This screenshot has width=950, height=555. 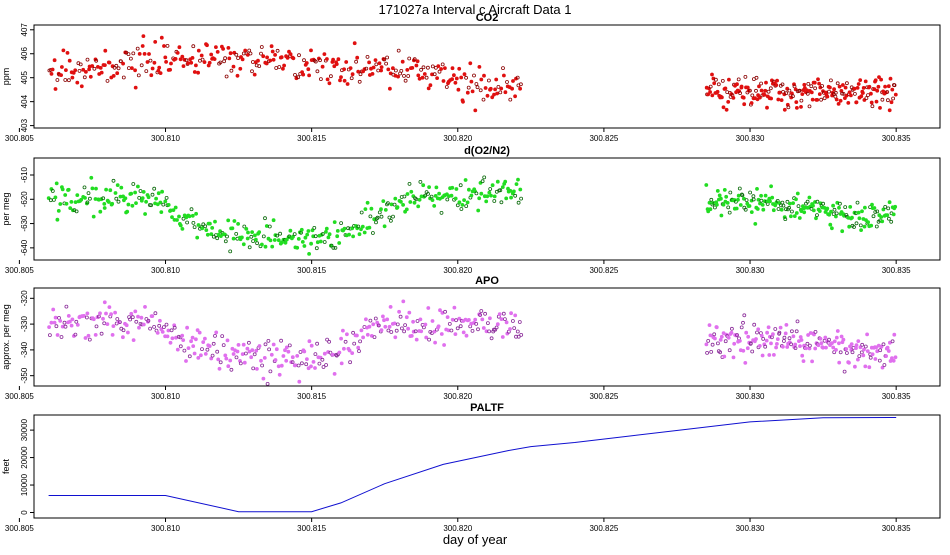 What do you see at coordinates (24, 429) in the screenshot?
I see `paltf-ytick-label: 30000` at bounding box center [24, 429].